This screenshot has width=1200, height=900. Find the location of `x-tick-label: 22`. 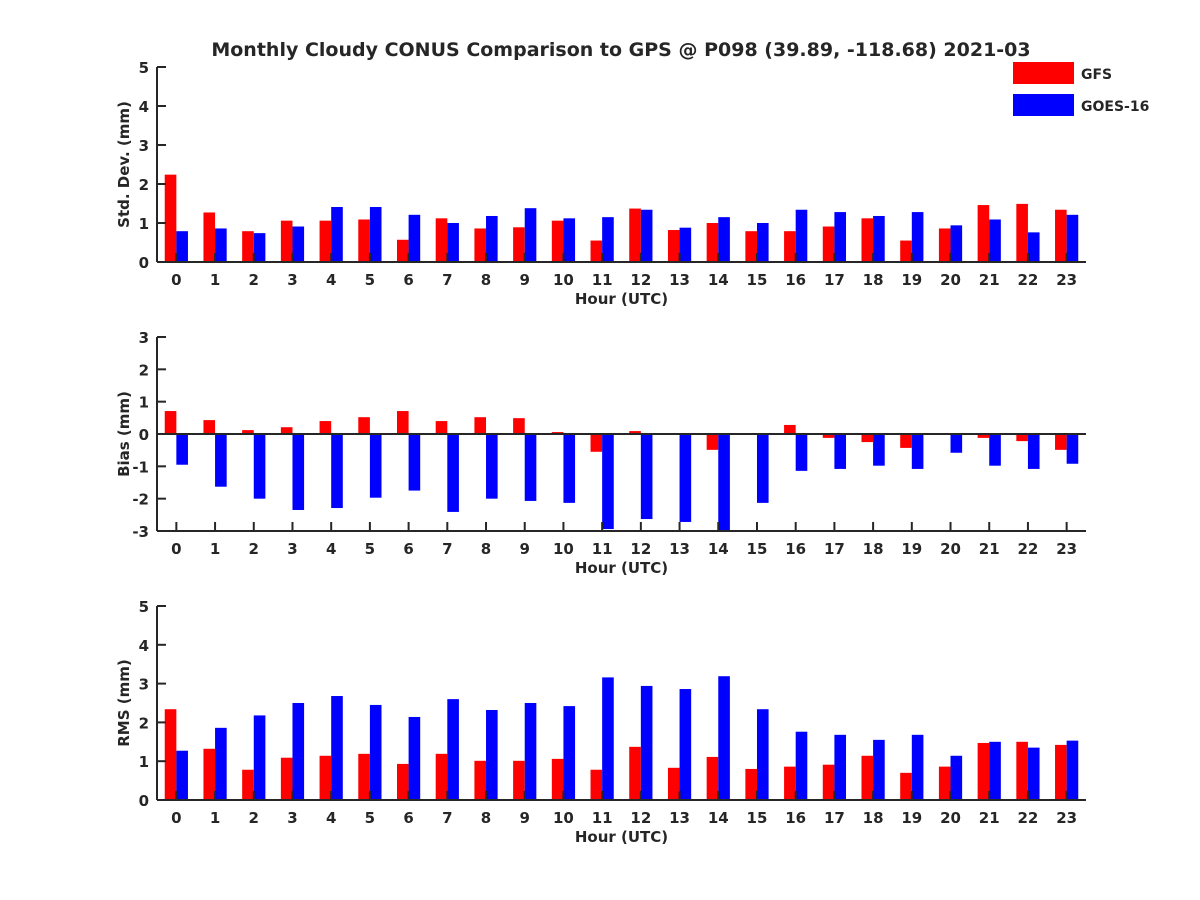

x-tick-label: 22 is located at coordinates (1028, 280).